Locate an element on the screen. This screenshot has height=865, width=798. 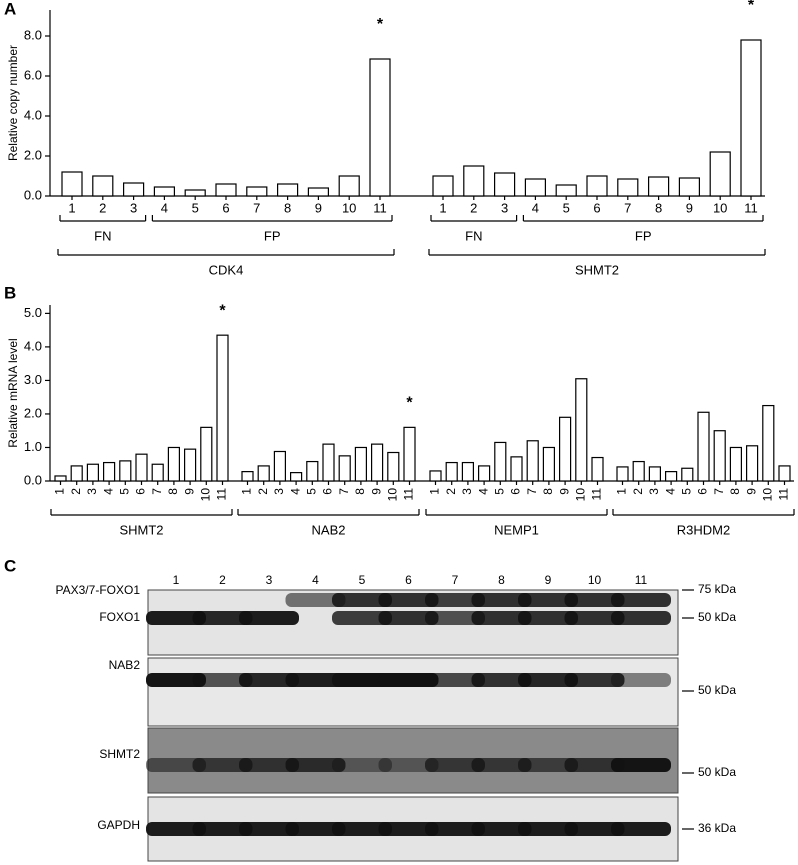
lane-label: 10 is located at coordinates (595, 580).